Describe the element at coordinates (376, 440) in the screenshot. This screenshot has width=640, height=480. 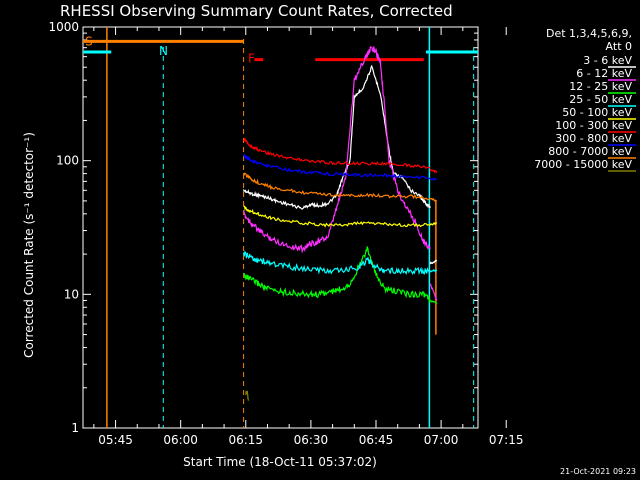
I see `x-tick-label: 06:45` at that location.